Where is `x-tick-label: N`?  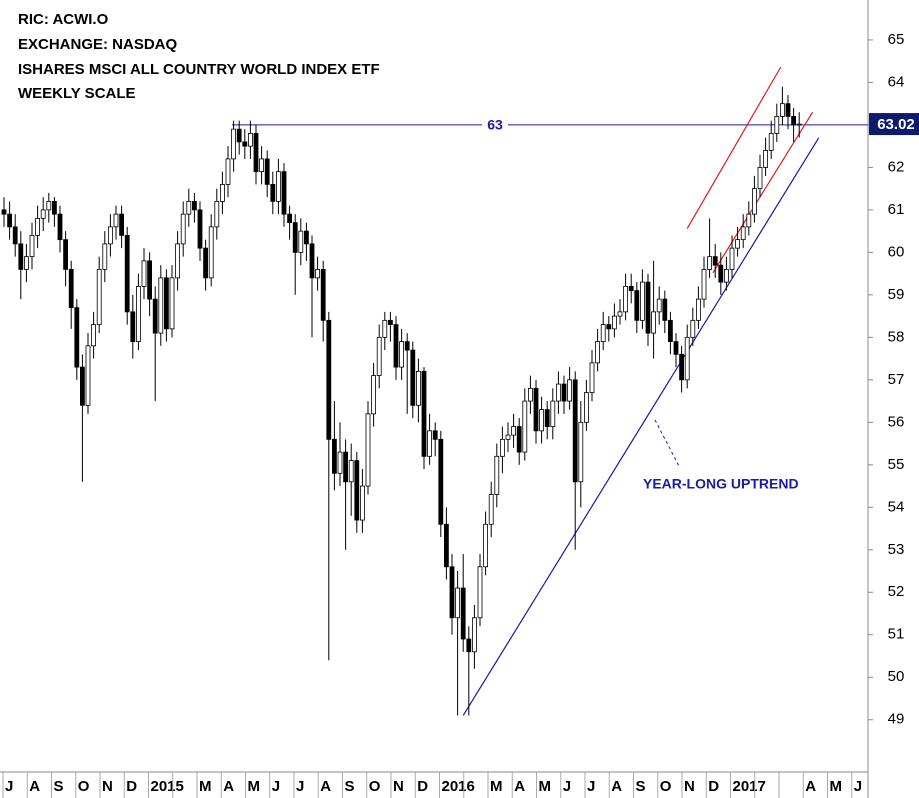 x-tick-label: N is located at coordinates (398, 786).